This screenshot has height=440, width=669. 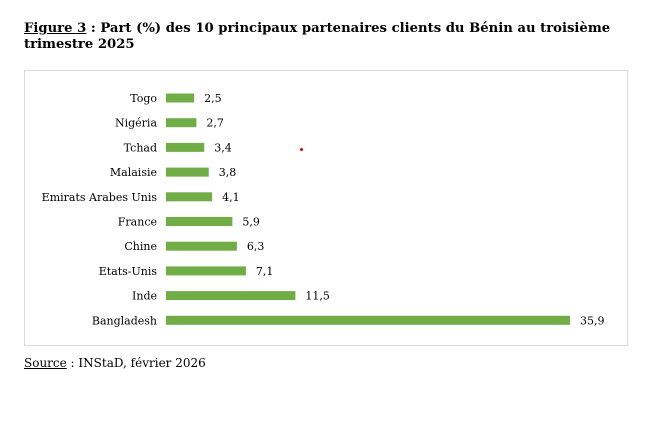 I want to click on bar-tchad, so click(x=185, y=147).